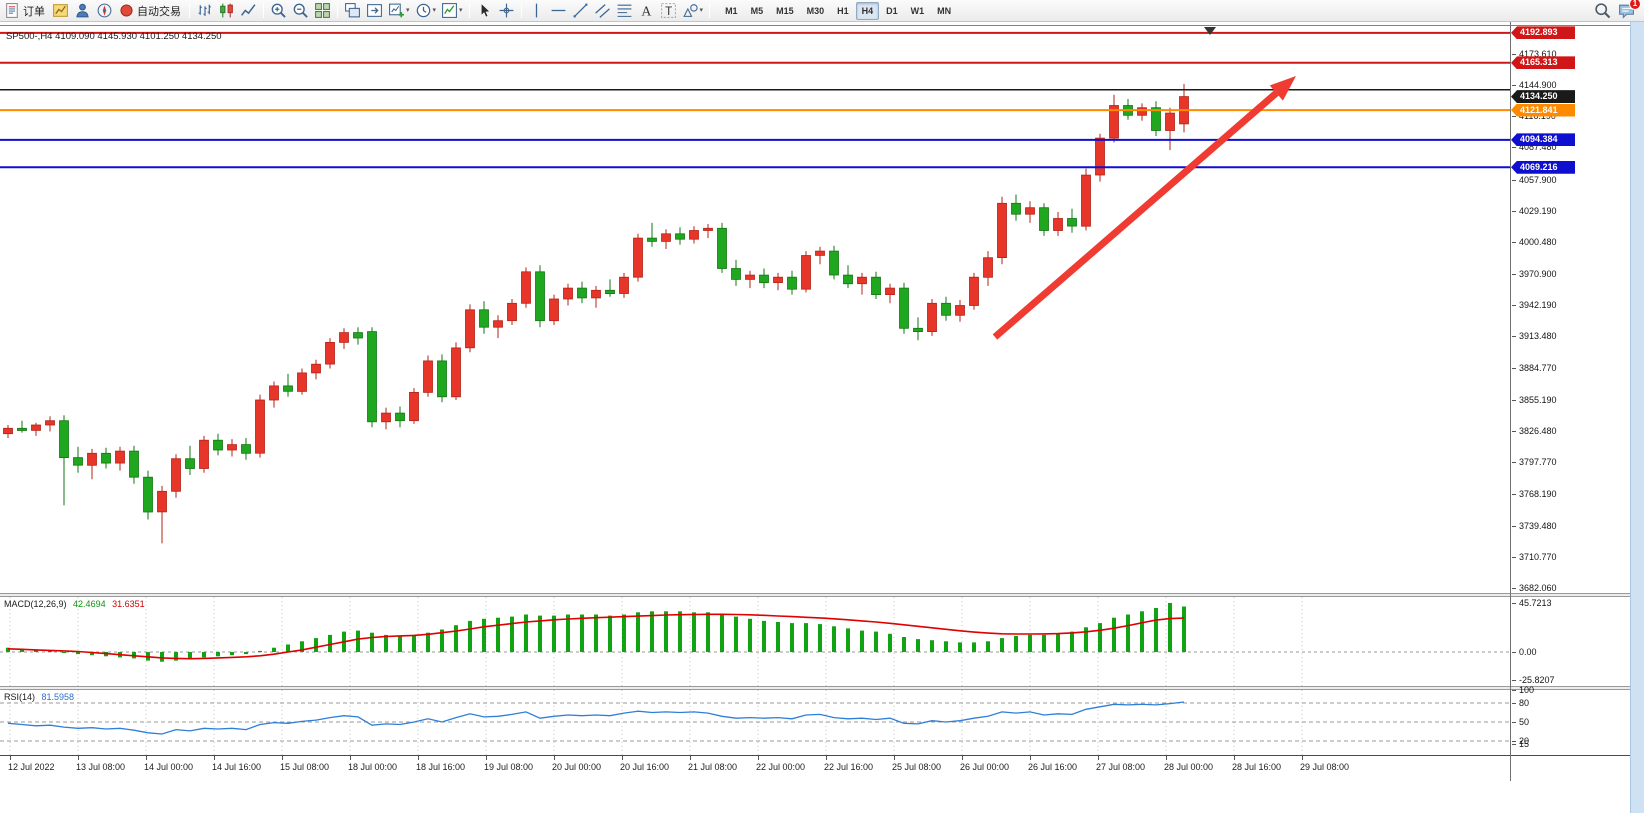 Image resolution: width=1644 pixels, height=813 pixels. I want to click on time-axis-label: 14 Jul 16:00, so click(237, 767).